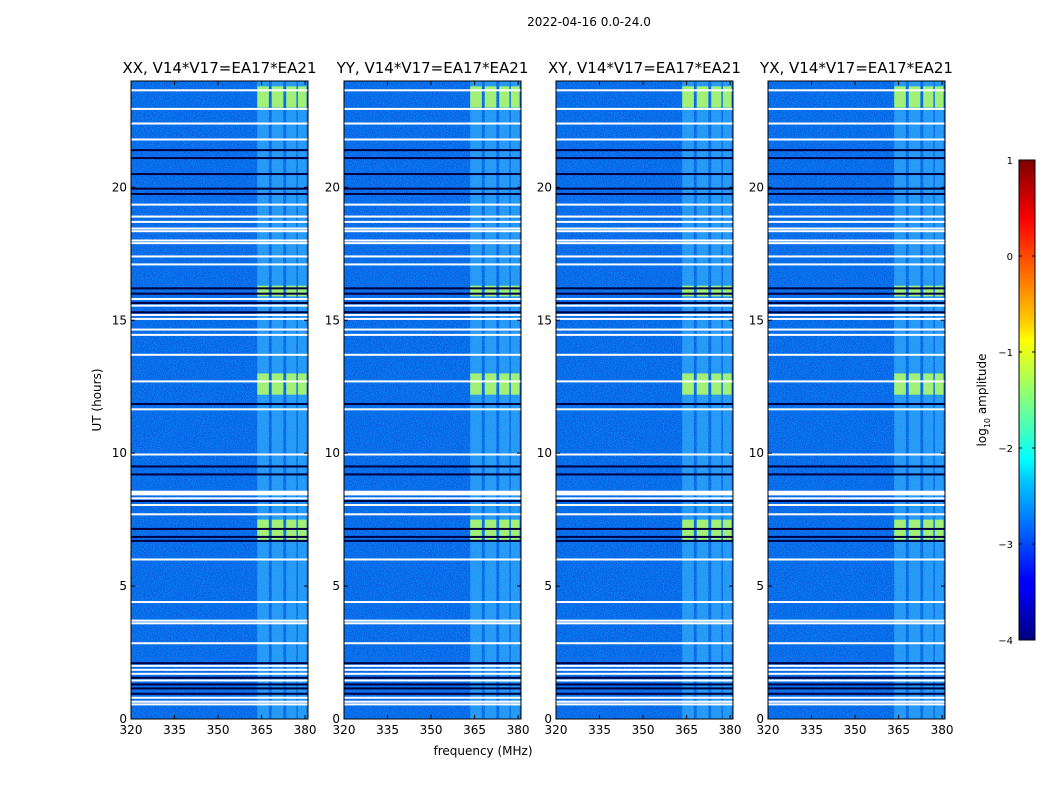 This screenshot has height=800, width=1050. What do you see at coordinates (756, 453) in the screenshot?
I see `y-tick-label: 10` at bounding box center [756, 453].